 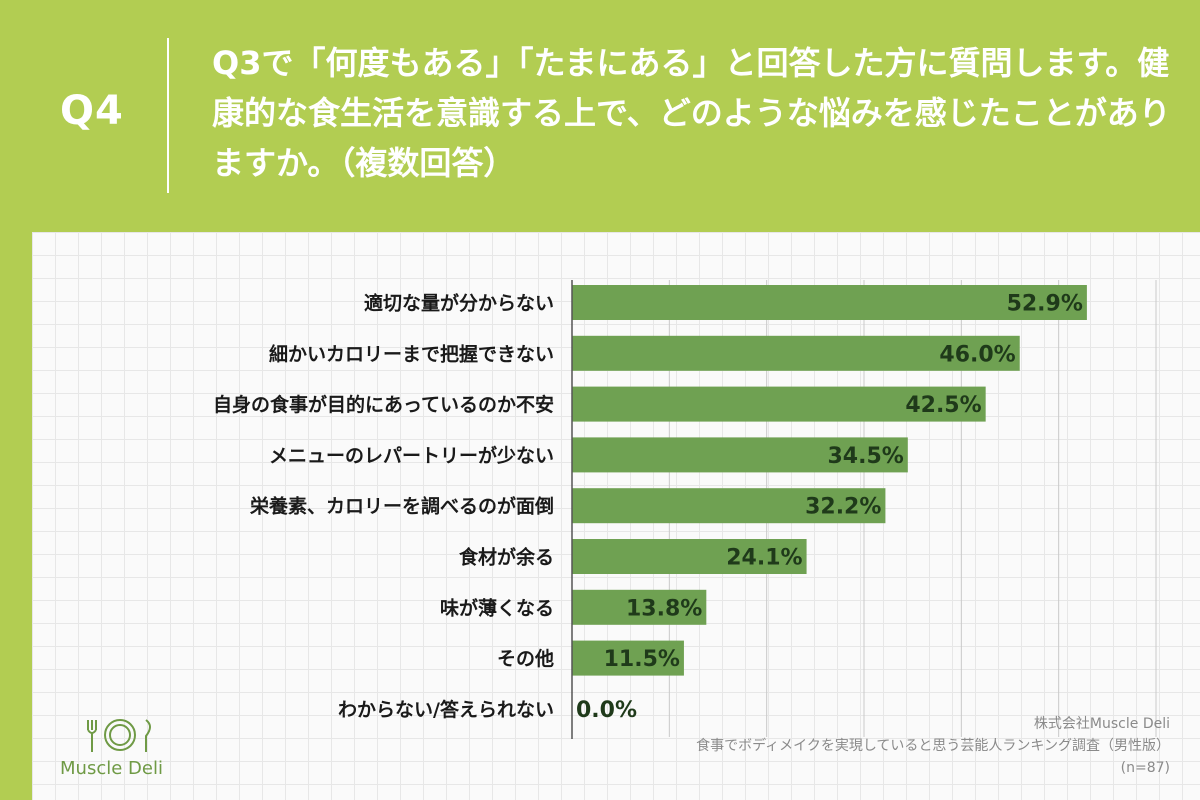 I want to click on value-label: 32.2%, so click(x=843, y=507).